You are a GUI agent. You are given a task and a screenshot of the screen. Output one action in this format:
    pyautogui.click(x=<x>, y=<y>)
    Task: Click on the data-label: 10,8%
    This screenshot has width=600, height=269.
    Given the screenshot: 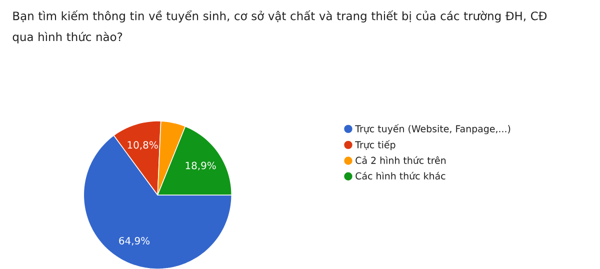 What is the action you would take?
    pyautogui.click(x=143, y=145)
    